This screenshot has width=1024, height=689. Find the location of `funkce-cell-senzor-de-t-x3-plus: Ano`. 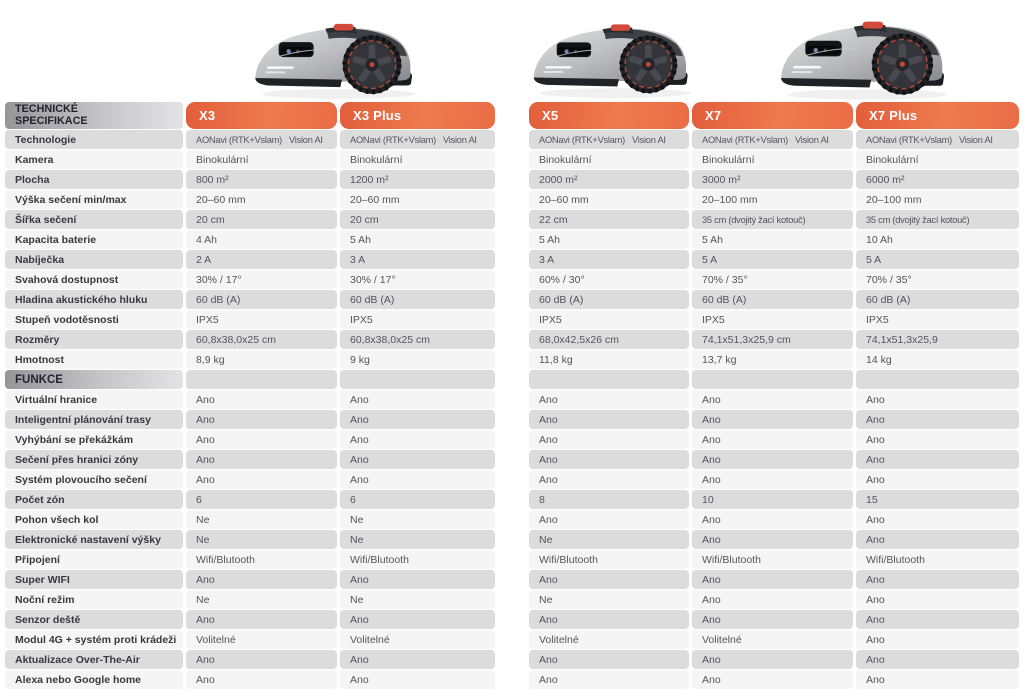

funkce-cell-senzor-de-t-x3-plus: Ano is located at coordinates (417, 619).